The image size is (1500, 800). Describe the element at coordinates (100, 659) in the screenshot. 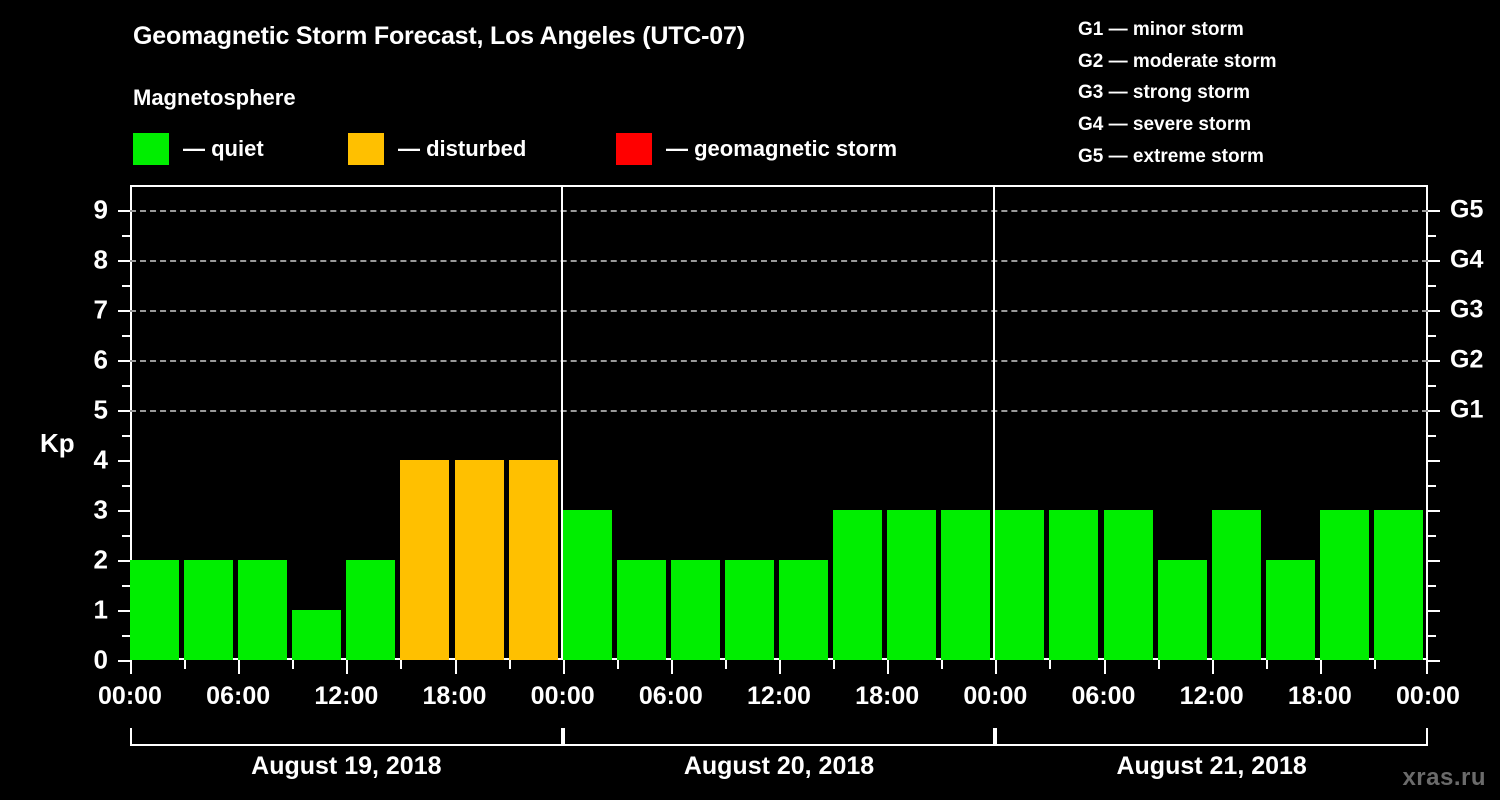

I see `y-tick-label-0: 0` at that location.